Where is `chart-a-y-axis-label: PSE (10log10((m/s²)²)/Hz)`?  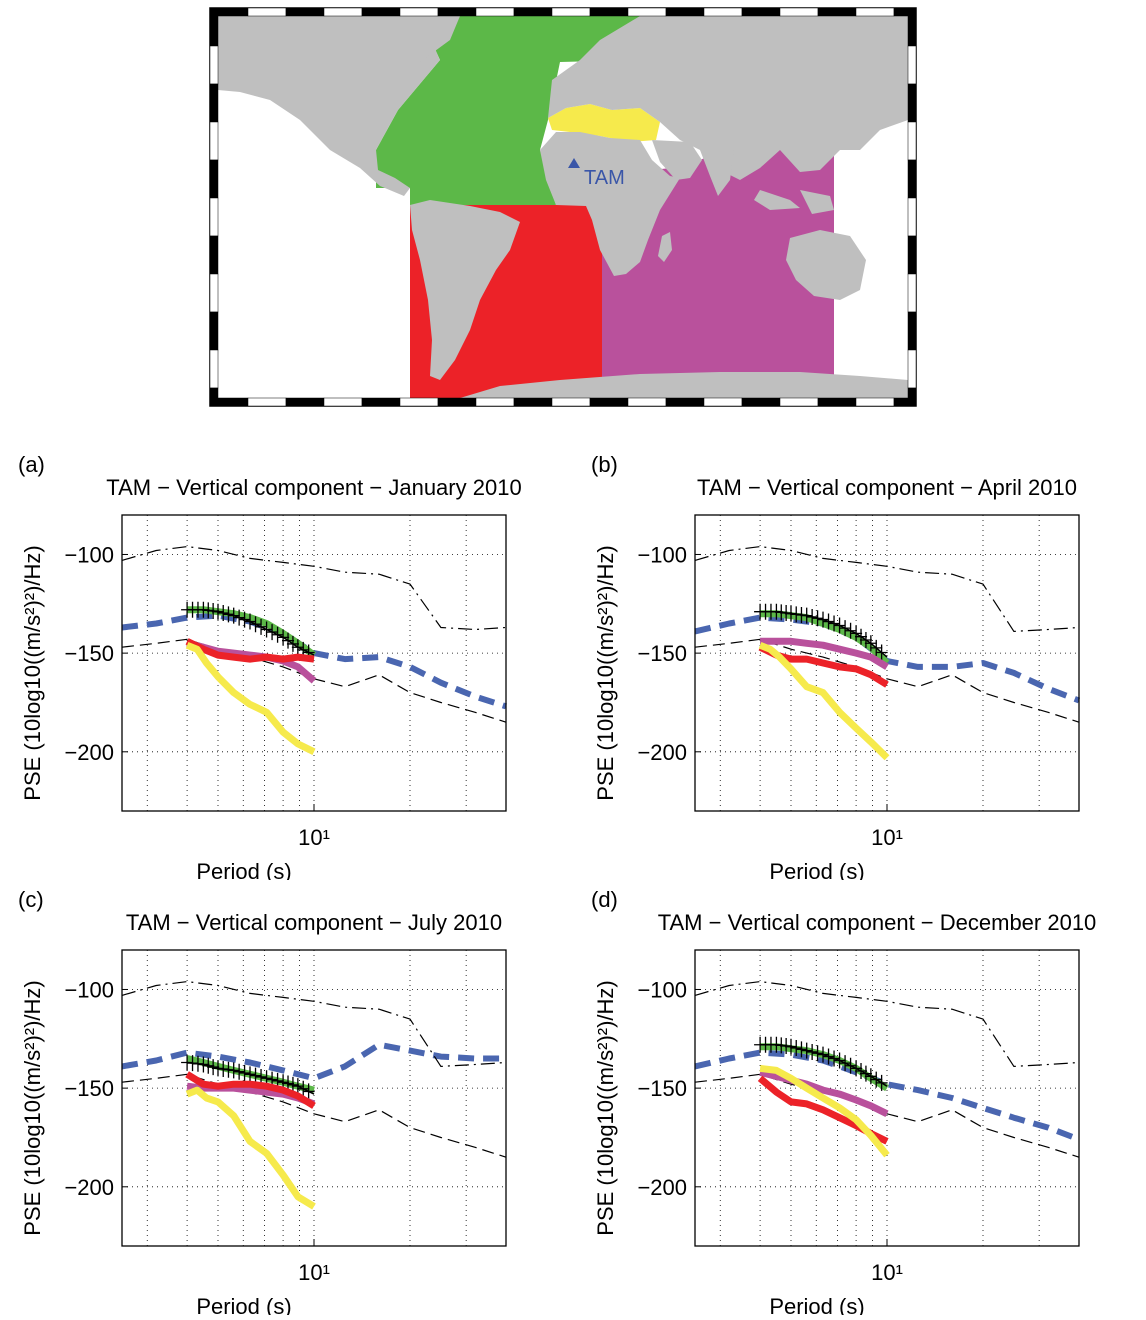 chart-a-y-axis-label: PSE (10log10((m/s²)²)/Hz) is located at coordinates (32, 672).